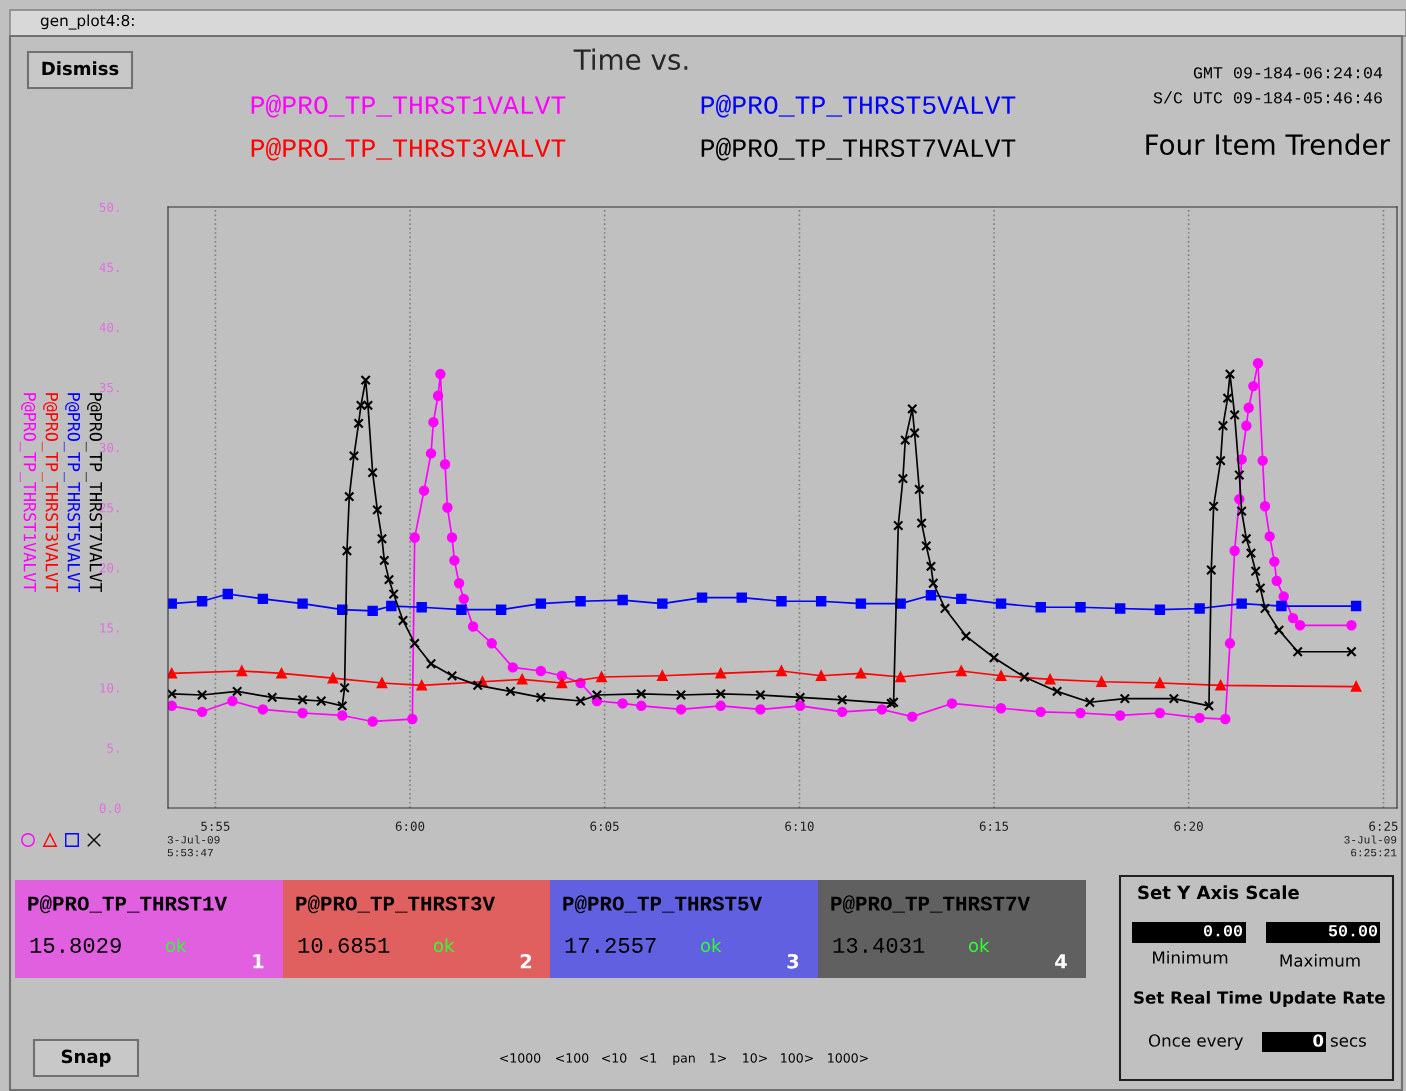 The width and height of the screenshot is (1406, 1091). Describe the element at coordinates (931, 904) in the screenshot. I see `text: P@PRO_TP_THRST7V` at that location.